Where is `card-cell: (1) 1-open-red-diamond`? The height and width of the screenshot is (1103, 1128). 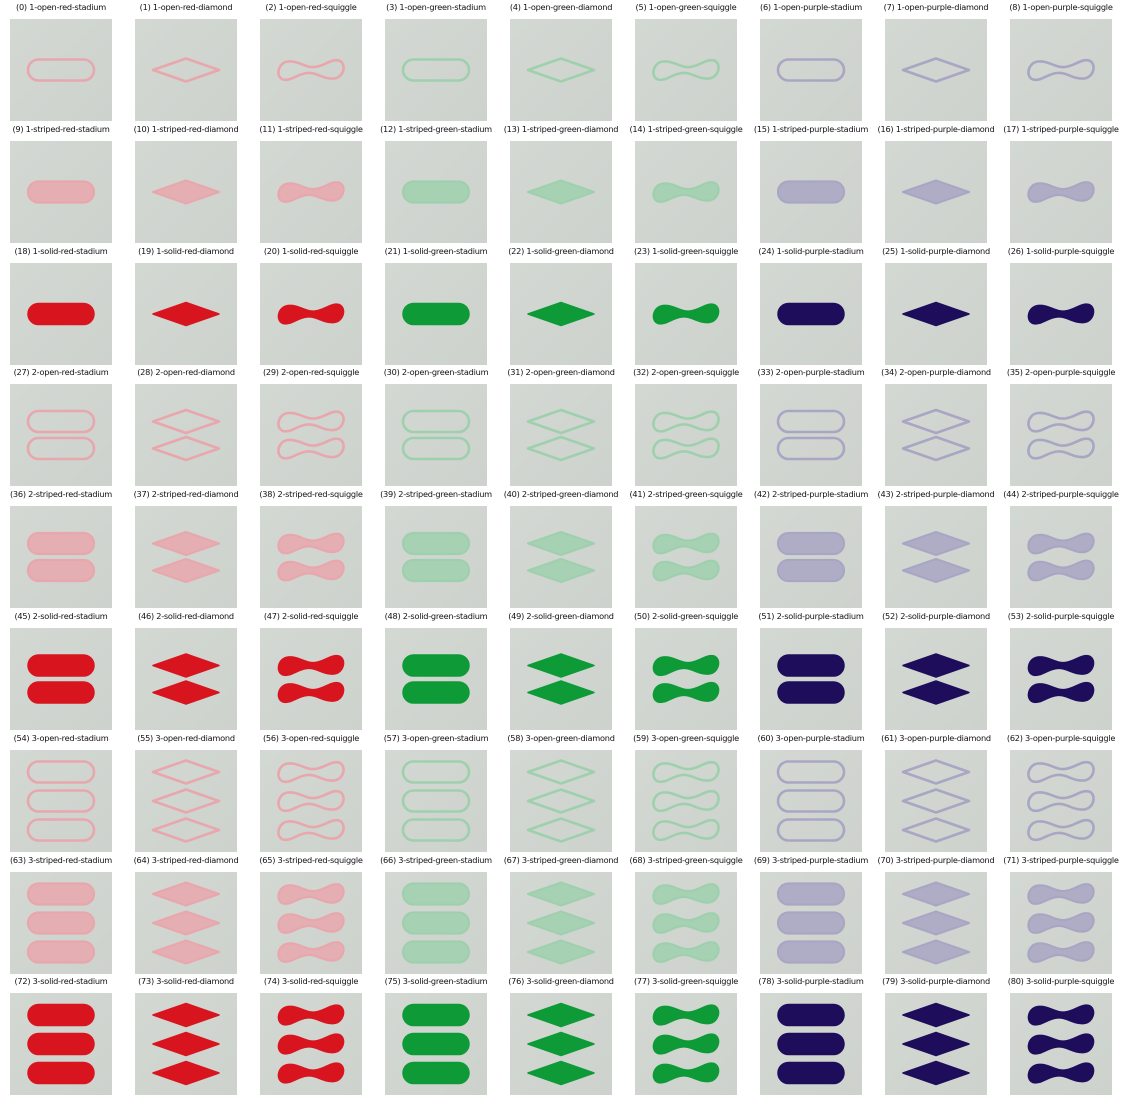
card-cell: (1) 1-open-red-diamond is located at coordinates (186, 60).